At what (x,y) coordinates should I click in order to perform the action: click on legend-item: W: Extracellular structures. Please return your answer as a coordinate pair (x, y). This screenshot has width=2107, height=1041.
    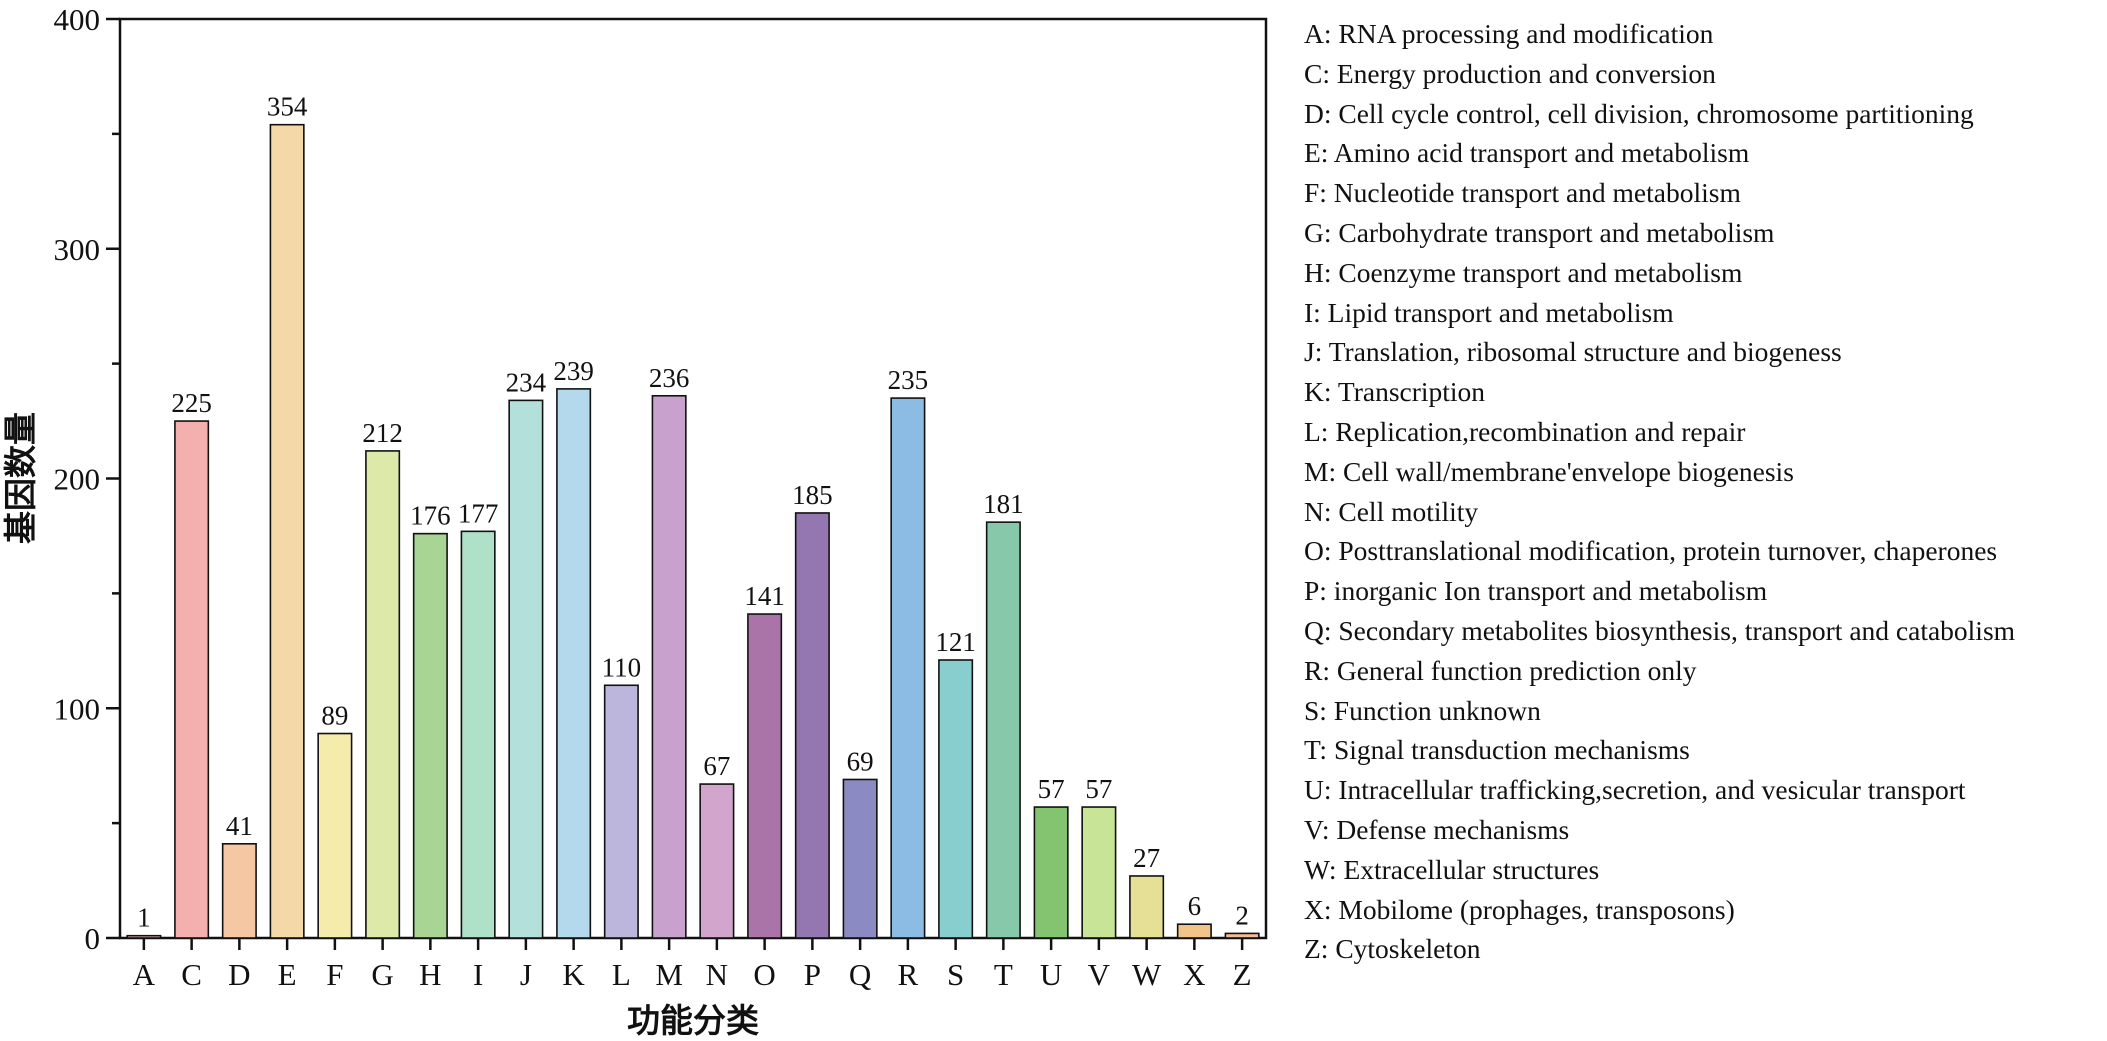
    Looking at the image, I should click on (1452, 869).